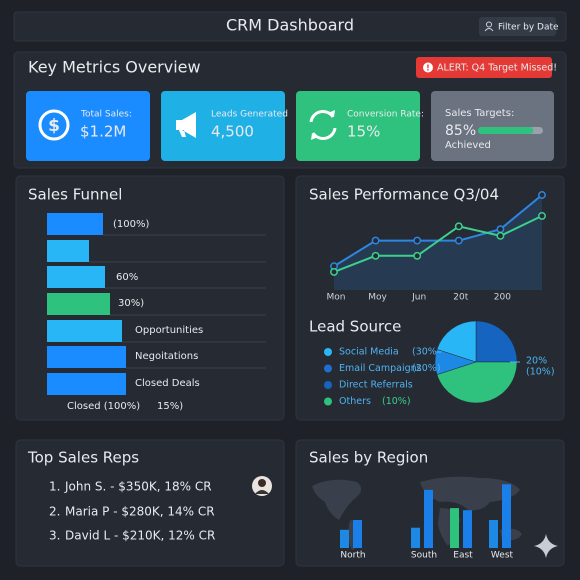 The height and width of the screenshot is (580, 580). What do you see at coordinates (470, 493) in the screenshot?
I see `continent` at bounding box center [470, 493].